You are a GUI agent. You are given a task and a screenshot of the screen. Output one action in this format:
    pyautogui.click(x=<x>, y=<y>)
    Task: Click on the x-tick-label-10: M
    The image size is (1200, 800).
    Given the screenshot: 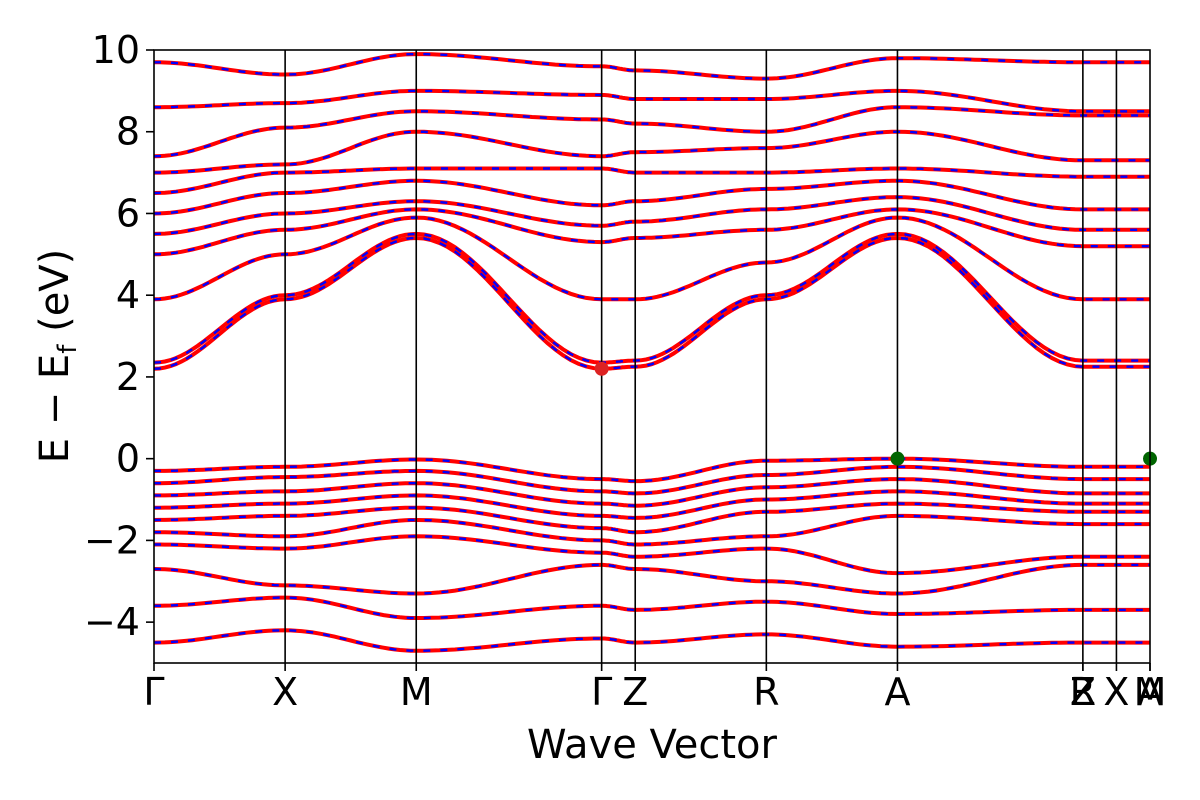 What is the action you would take?
    pyautogui.click(x=1150, y=692)
    